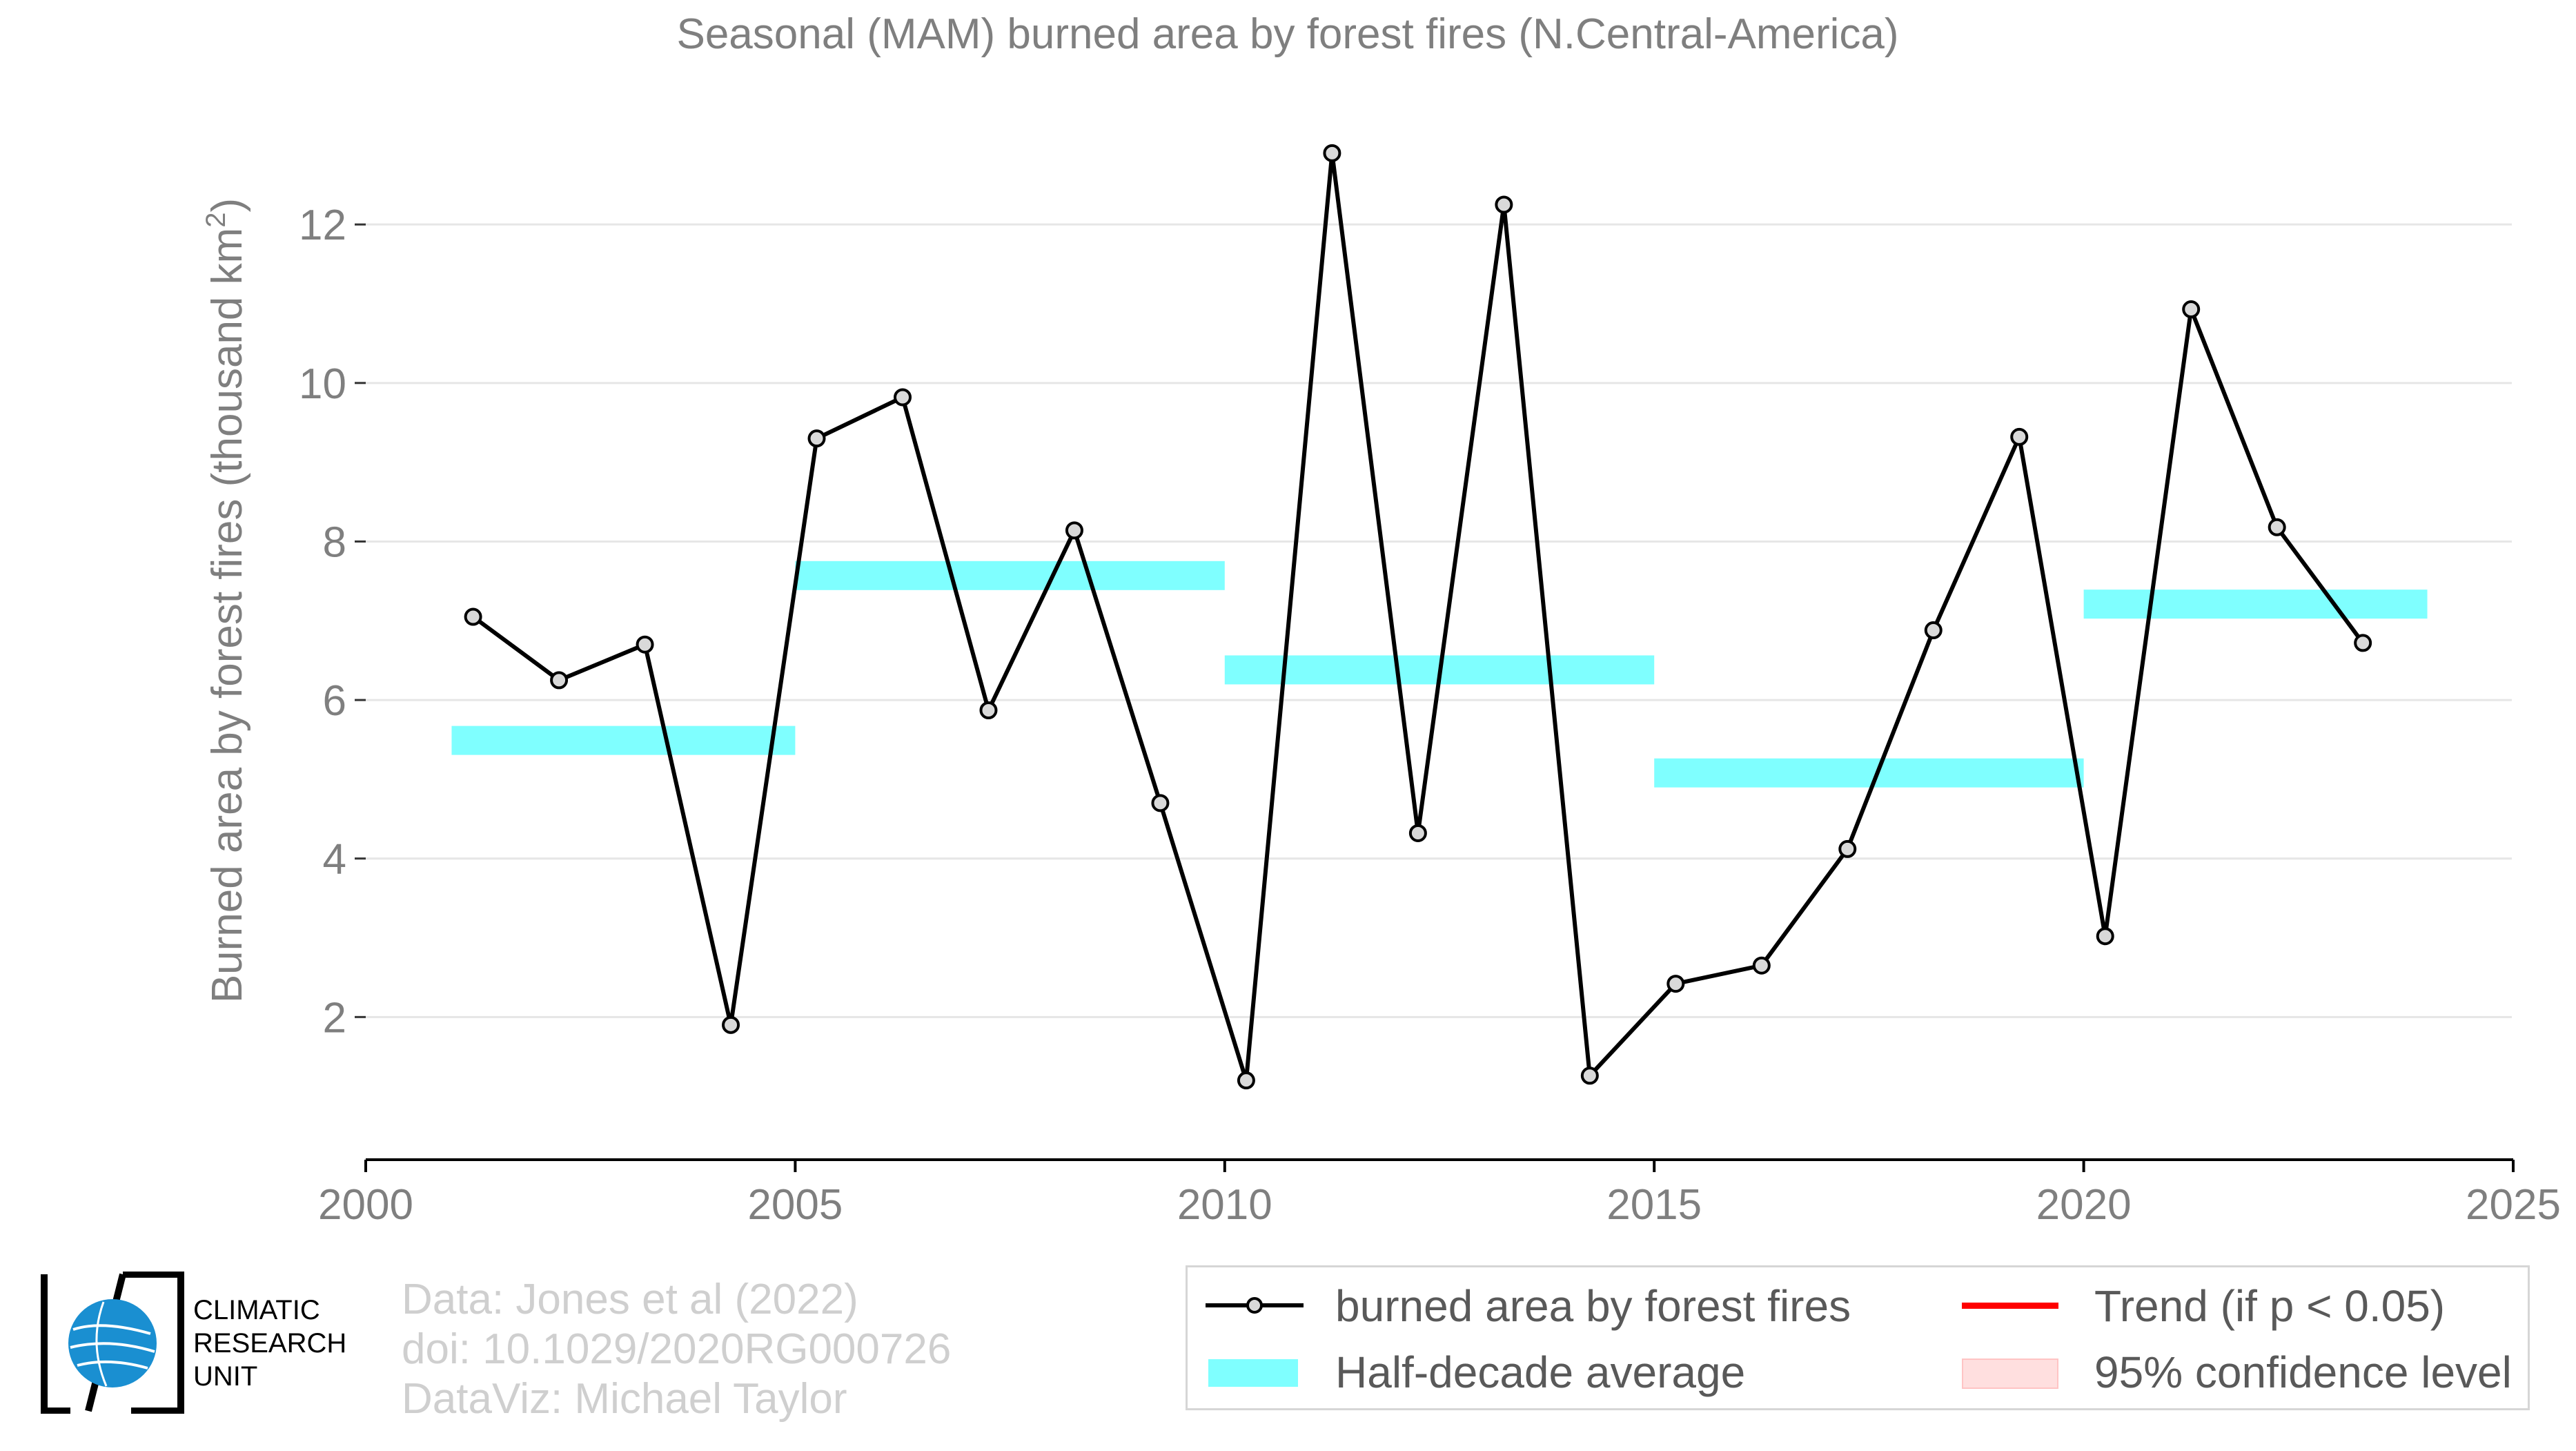 The height and width of the screenshot is (1451, 2576). I want to click on y-axis-label-superscript: 2, so click(216, 220).